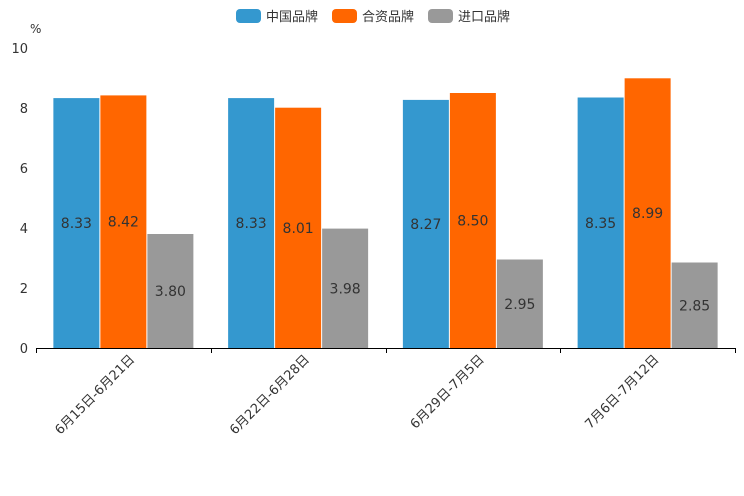  I want to click on data-label: 2.85, so click(694, 306).